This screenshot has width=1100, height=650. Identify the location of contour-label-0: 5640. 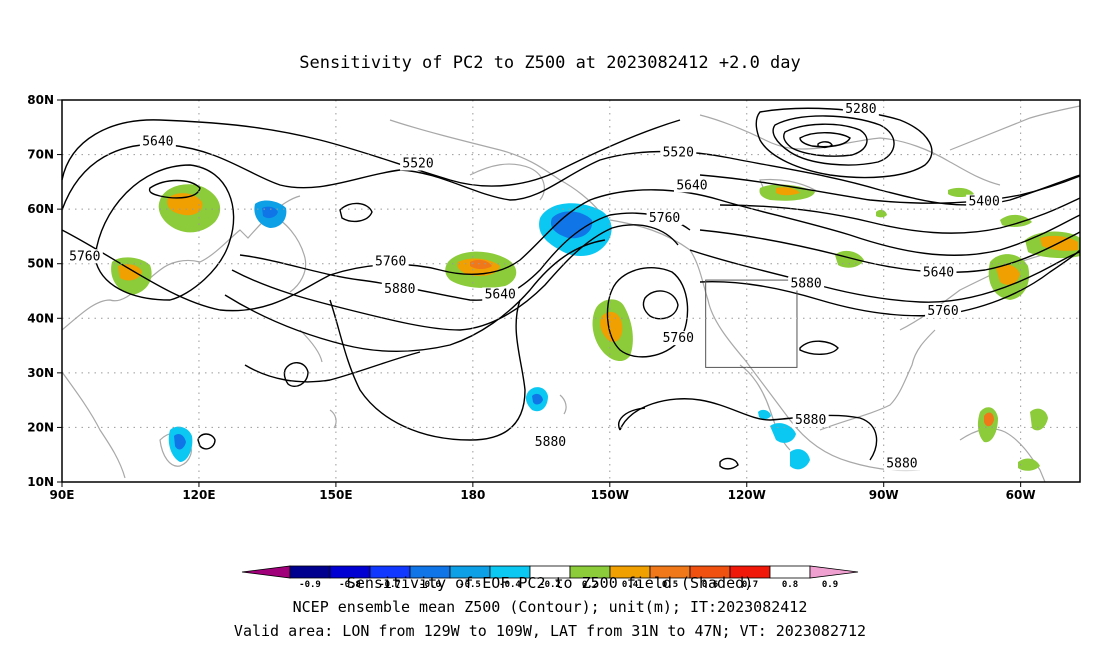
(157, 142).